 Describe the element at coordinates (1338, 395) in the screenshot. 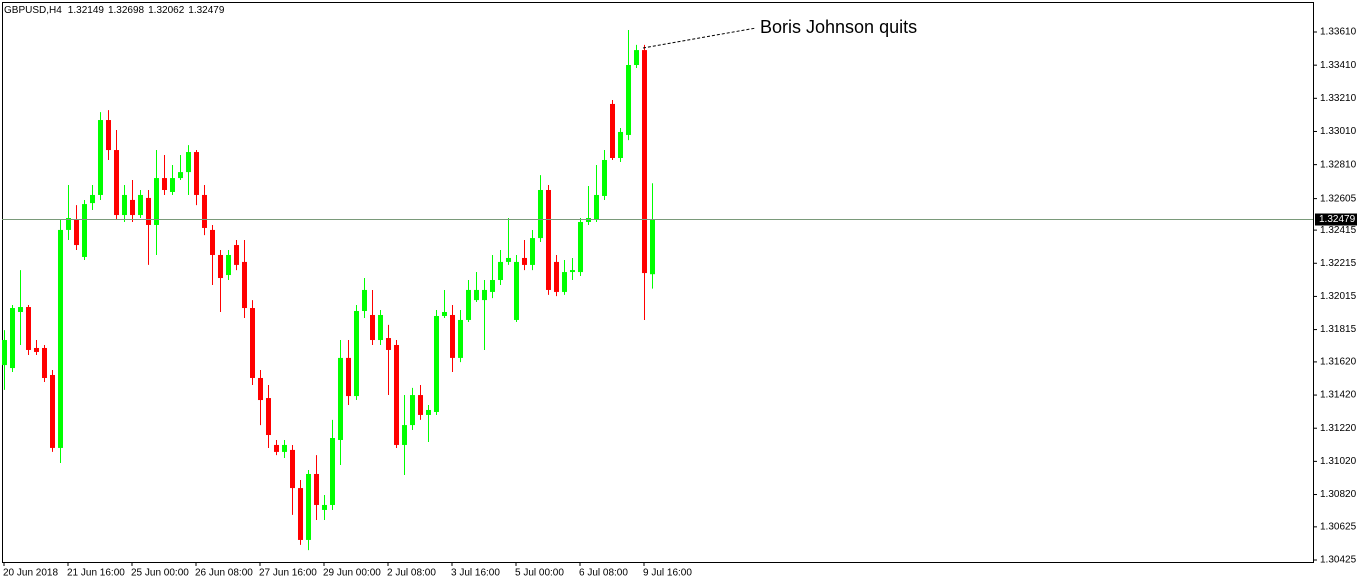

I see `y-tick-label: 1.31420` at that location.